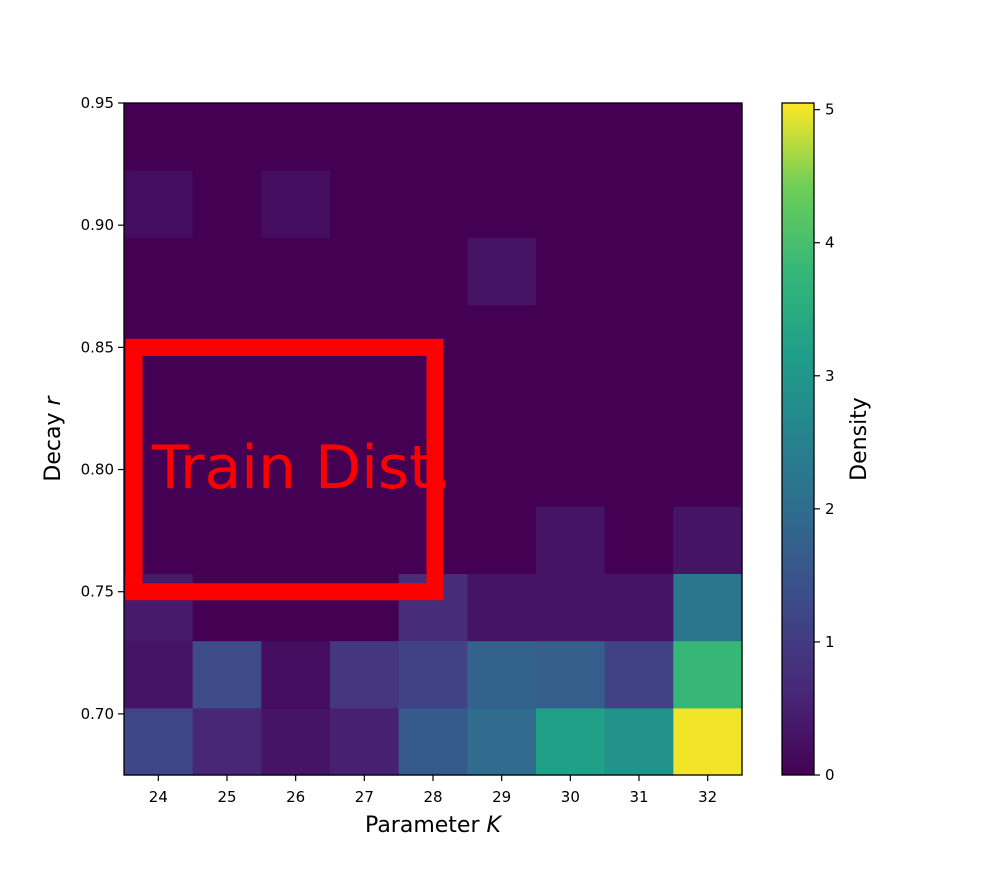  What do you see at coordinates (97, 347) in the screenshot?
I see `y-tick-label: 0.85` at bounding box center [97, 347].